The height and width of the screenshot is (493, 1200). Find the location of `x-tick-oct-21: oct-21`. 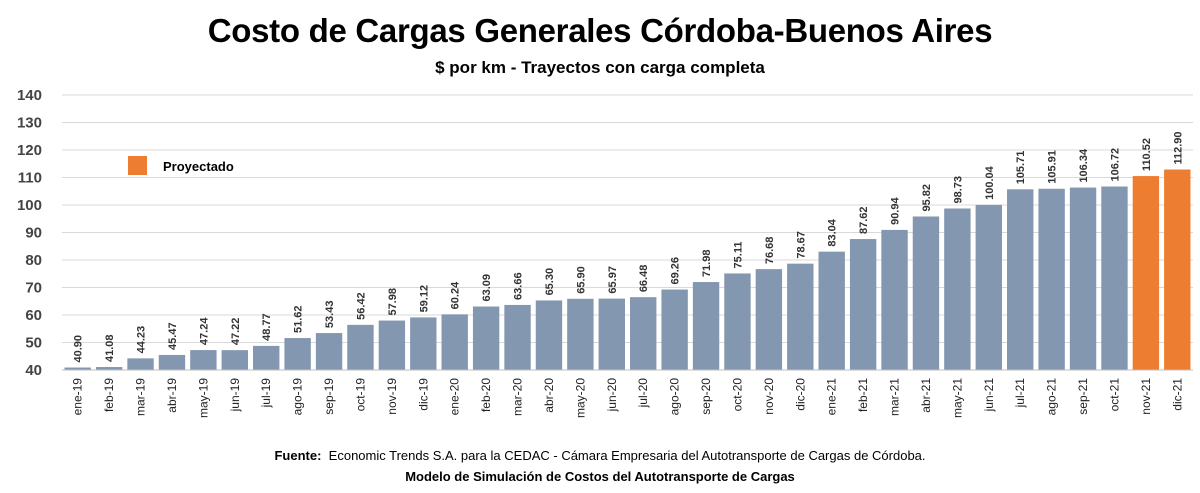

x-tick-oct-21: oct-21 is located at coordinates (1114, 395).